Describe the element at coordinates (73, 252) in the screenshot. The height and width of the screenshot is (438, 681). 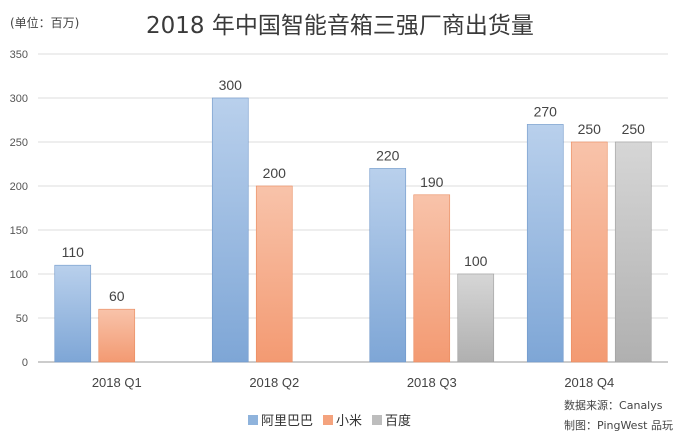
I see `data-label: 110` at that location.